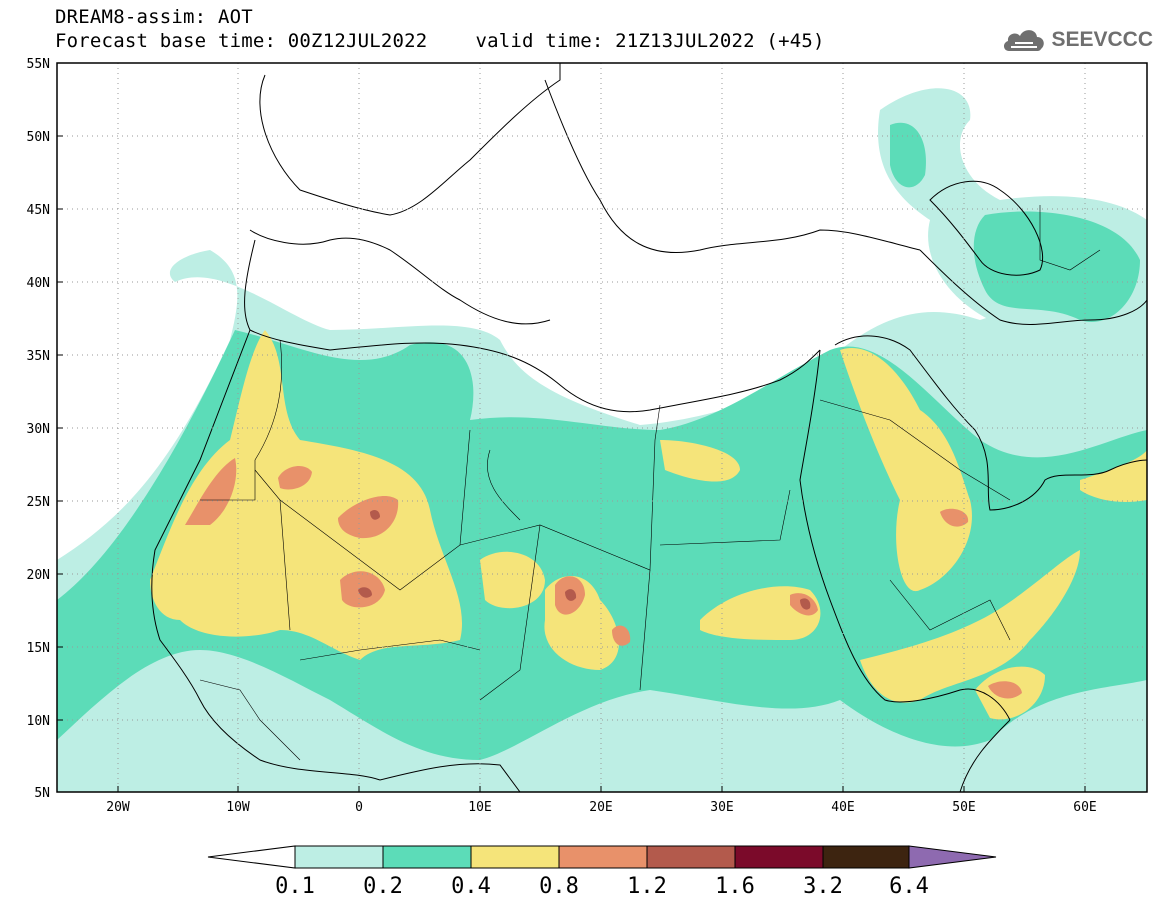 This screenshot has width=1165, height=905. I want to click on chart-title: DREAM8-assim: AOT, so click(154, 17).